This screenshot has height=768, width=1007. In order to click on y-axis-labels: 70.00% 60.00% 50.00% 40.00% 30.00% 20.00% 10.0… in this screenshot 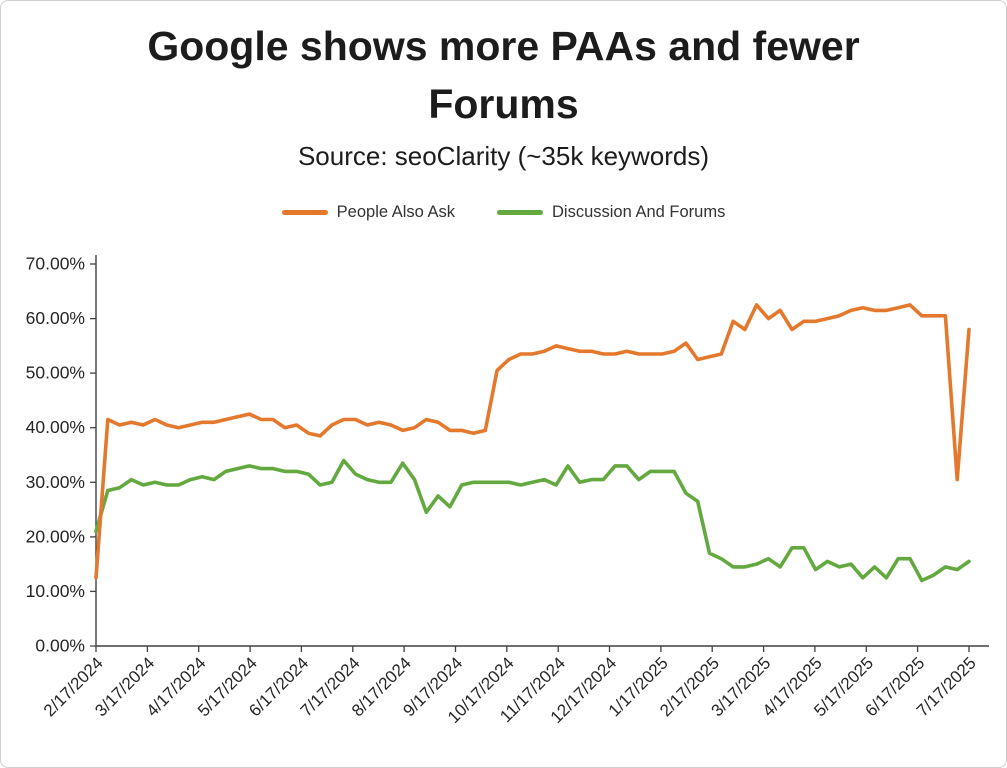, I will do `click(61, 455)`.